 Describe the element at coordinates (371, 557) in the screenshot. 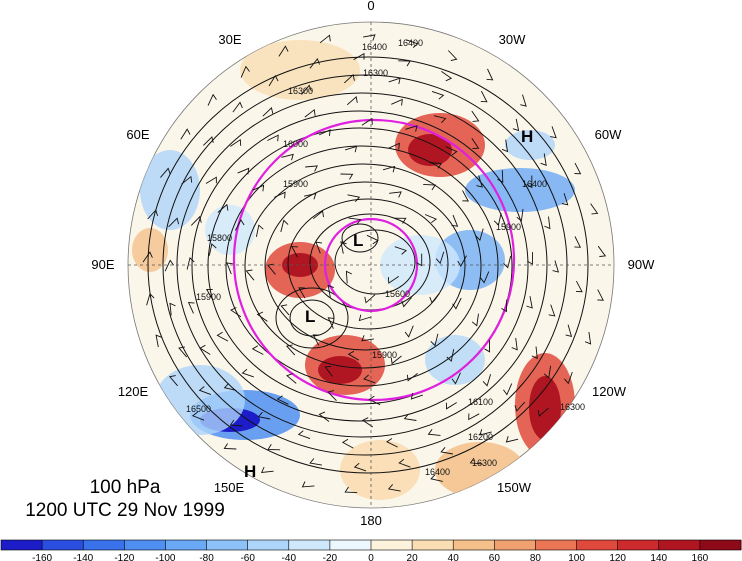

I see `colorbar-tick-label: 0` at that location.